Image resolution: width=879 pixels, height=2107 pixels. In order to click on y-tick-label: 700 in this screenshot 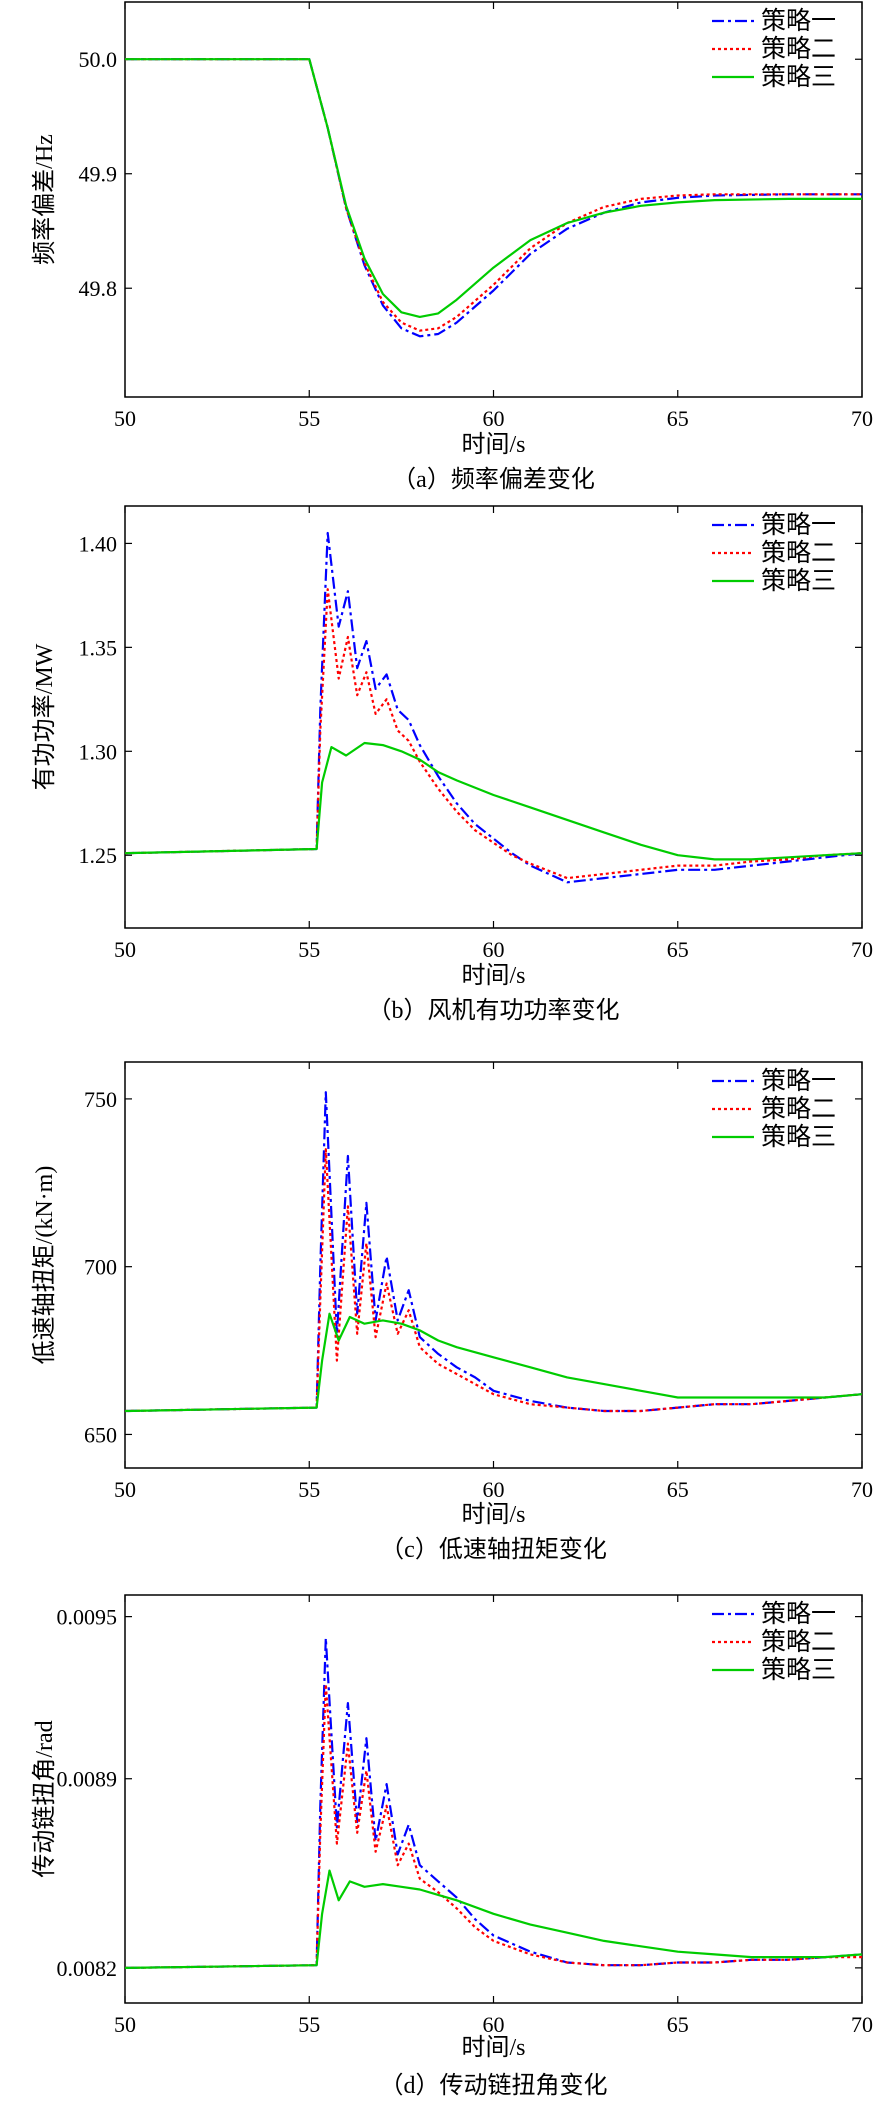, I will do `click(100, 1267)`.